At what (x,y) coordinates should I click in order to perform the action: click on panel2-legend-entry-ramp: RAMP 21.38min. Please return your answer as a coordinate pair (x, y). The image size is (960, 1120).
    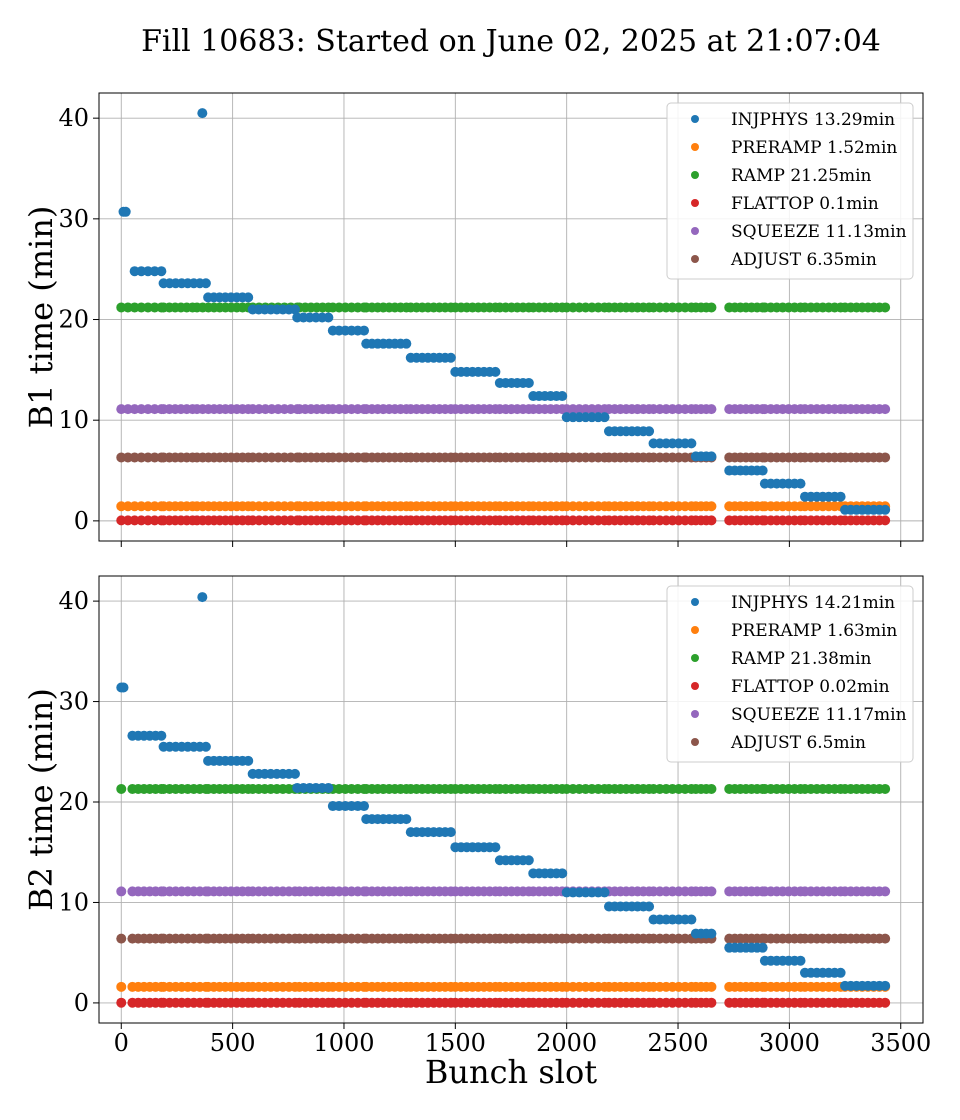
    Looking at the image, I should click on (801, 659).